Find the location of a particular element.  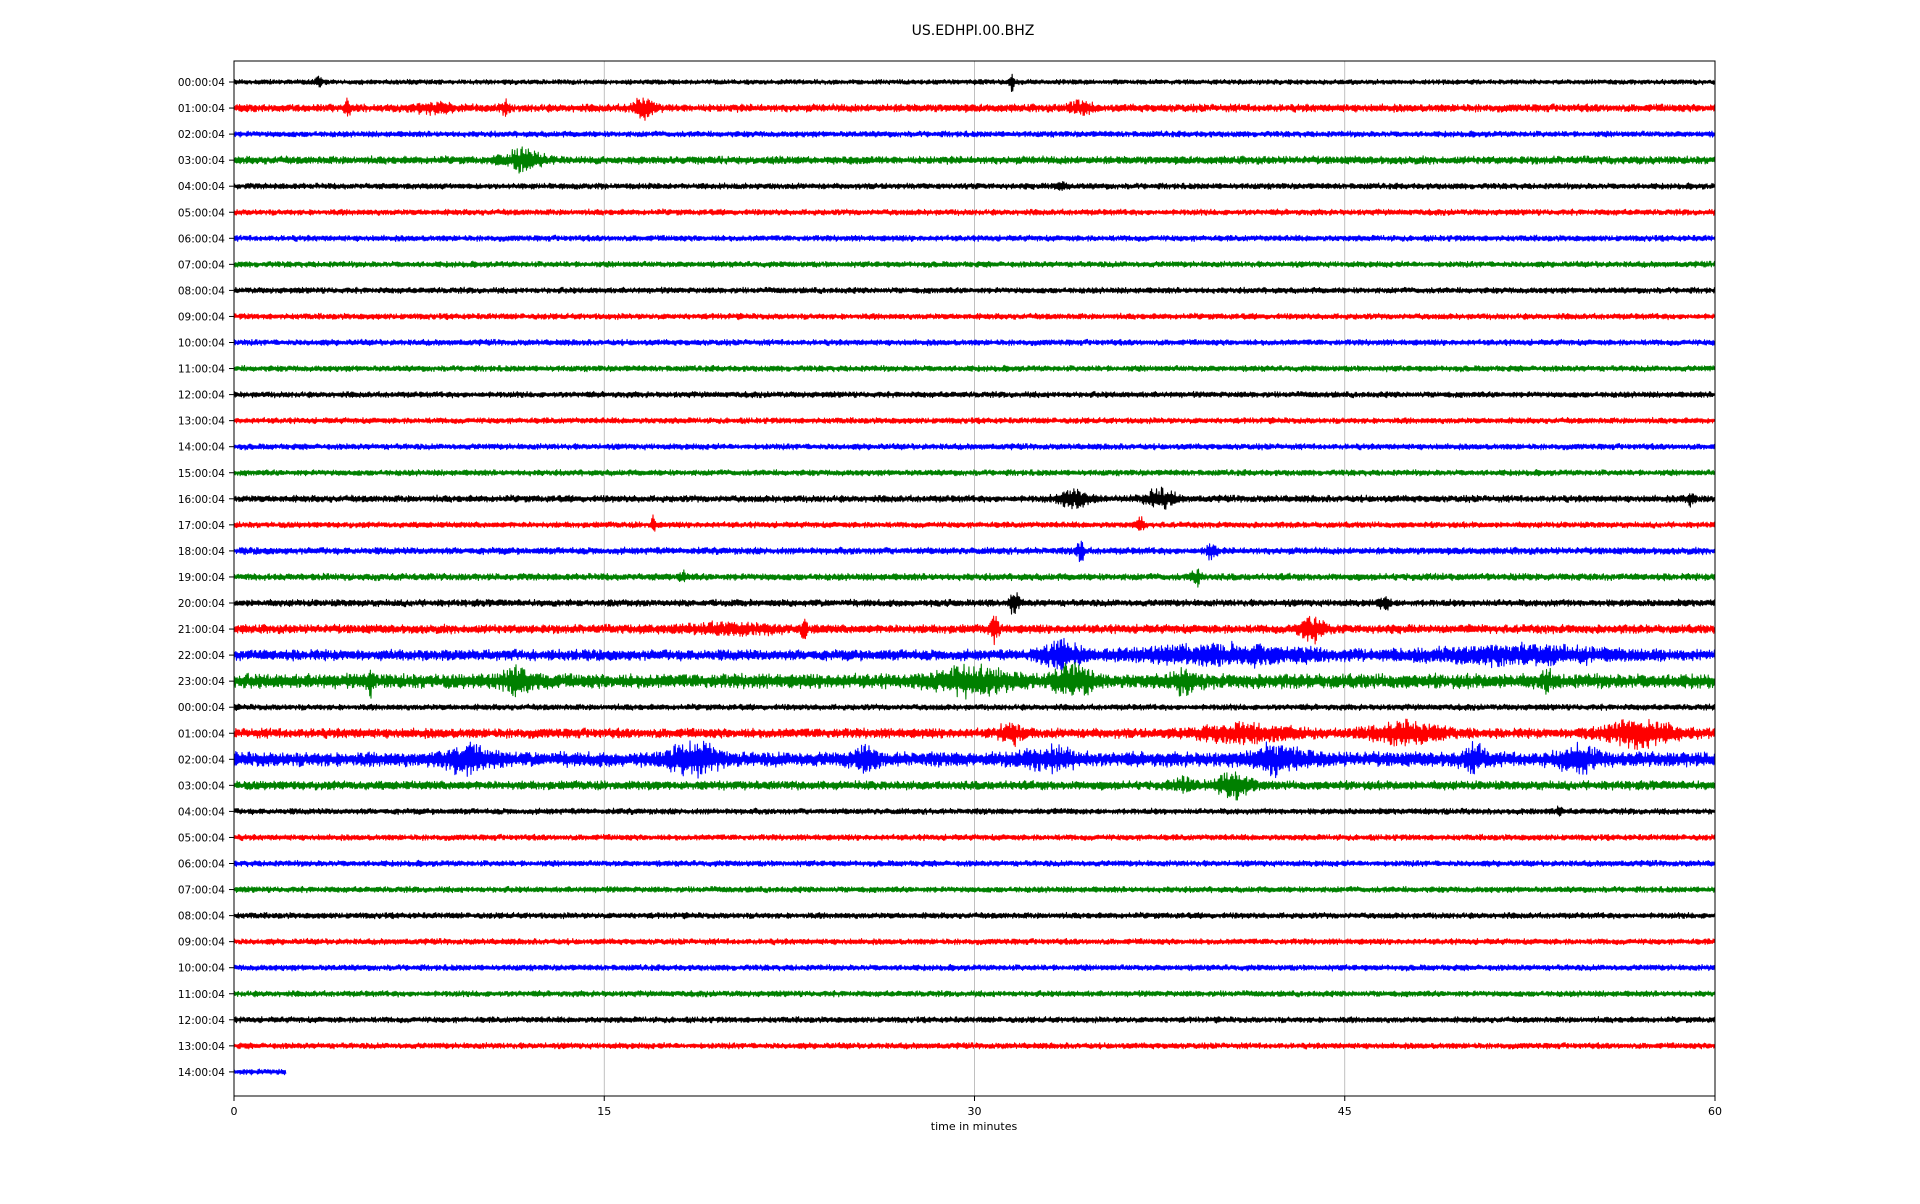

x-axis-label: time in minutes is located at coordinates (974, 1126).